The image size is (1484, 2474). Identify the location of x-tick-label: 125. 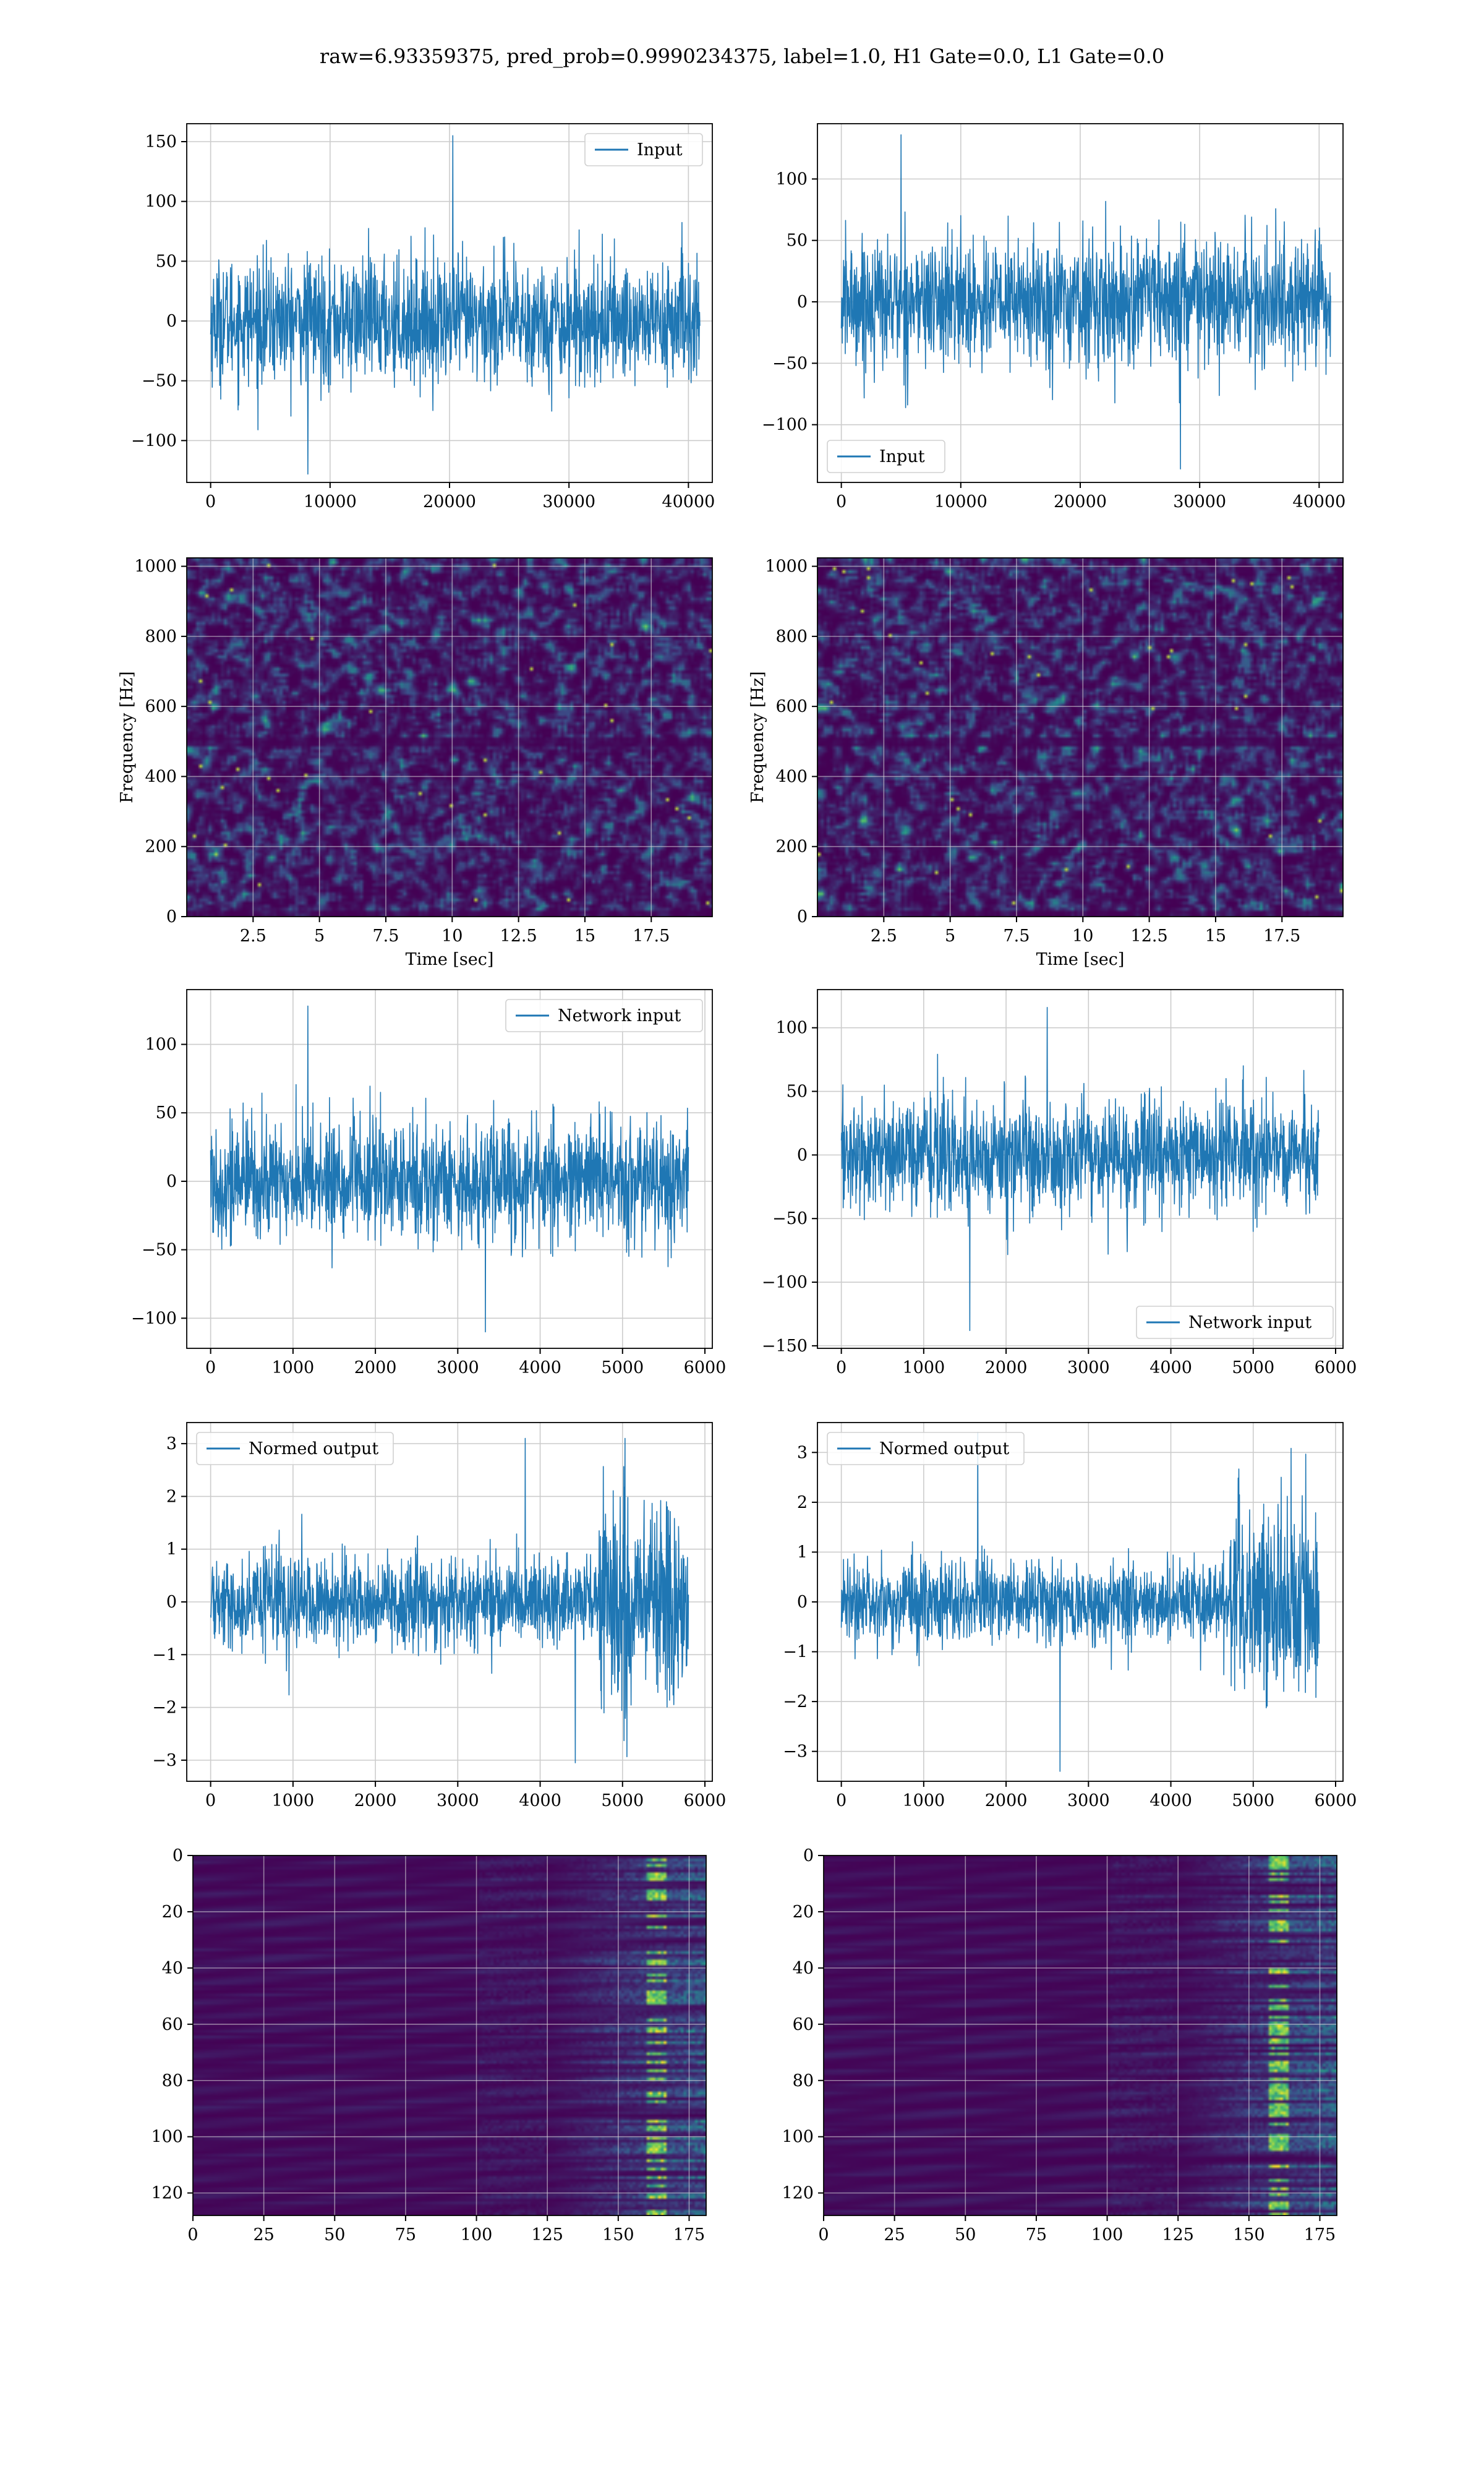
(547, 2235).